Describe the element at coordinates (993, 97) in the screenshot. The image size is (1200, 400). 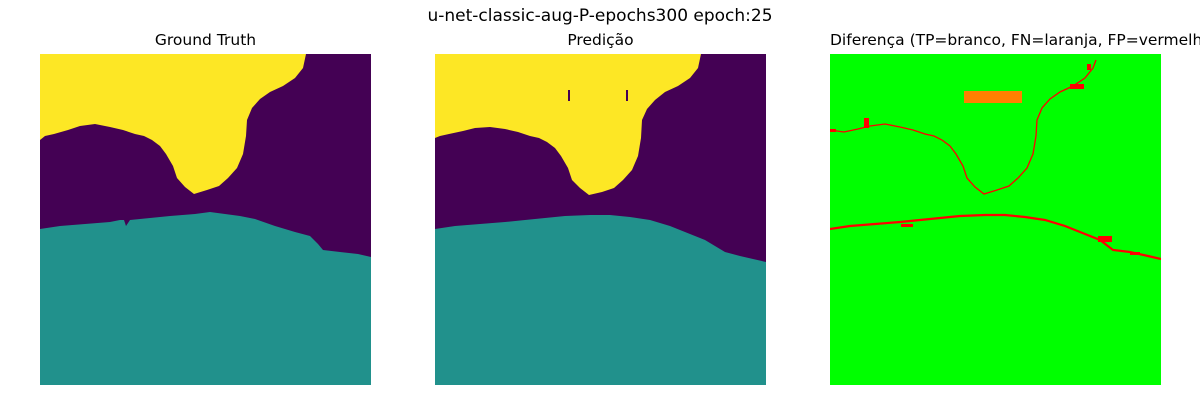
I see `false-negative-region` at that location.